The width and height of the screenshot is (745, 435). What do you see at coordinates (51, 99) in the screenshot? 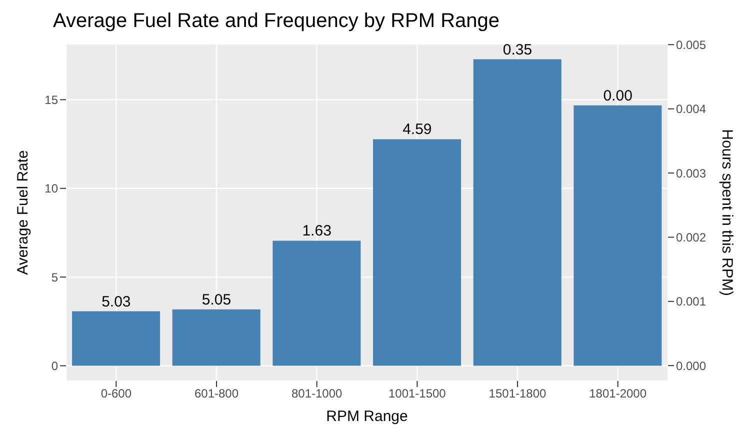
I see `y-tick-label: 15` at bounding box center [51, 99].